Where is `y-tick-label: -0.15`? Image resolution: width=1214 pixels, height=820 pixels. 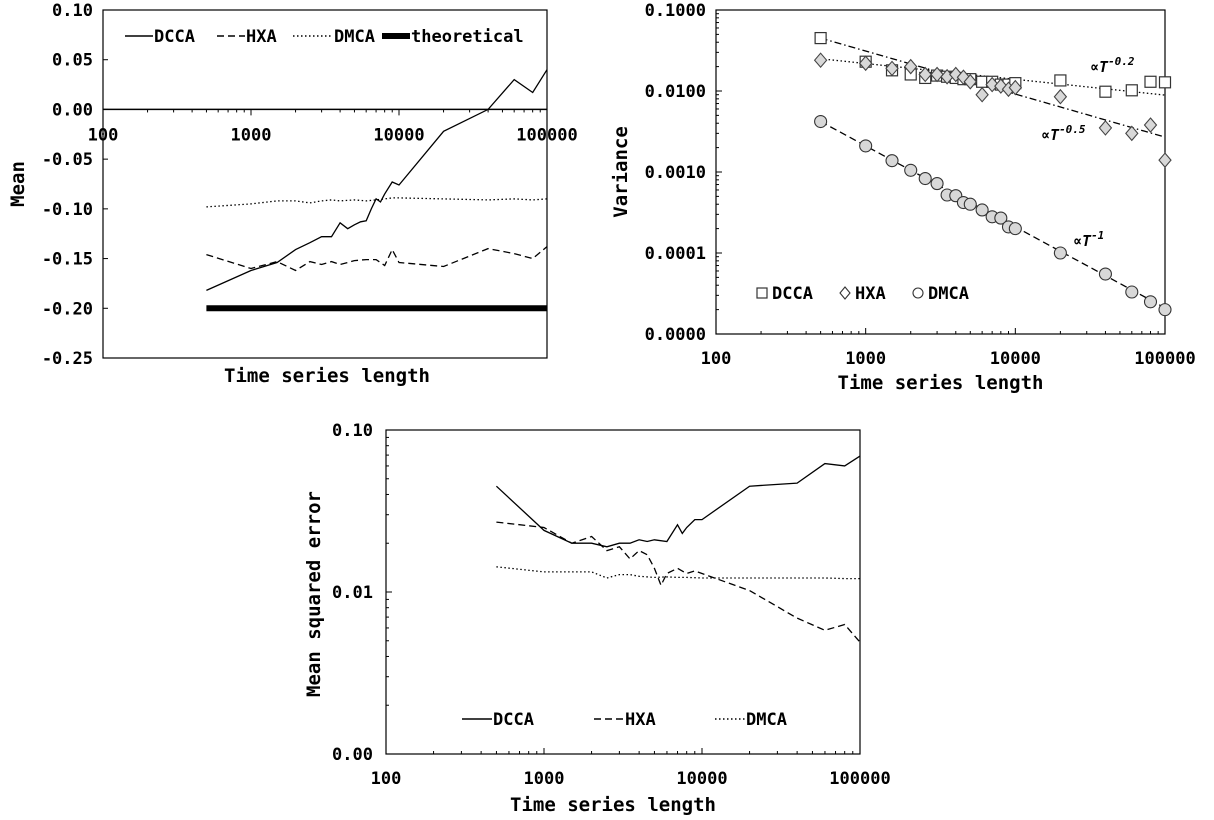
y-tick-label: -0.15 is located at coordinates (67, 260).